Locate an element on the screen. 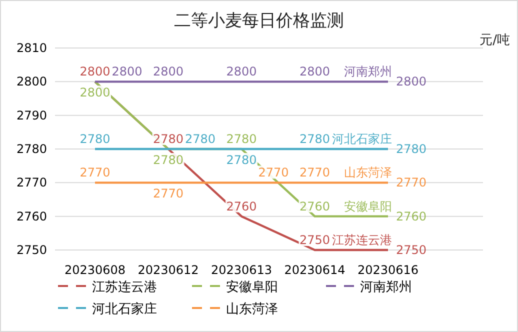 This screenshot has height=332, width=518. y-tick-label: 2770 is located at coordinates (31, 183).